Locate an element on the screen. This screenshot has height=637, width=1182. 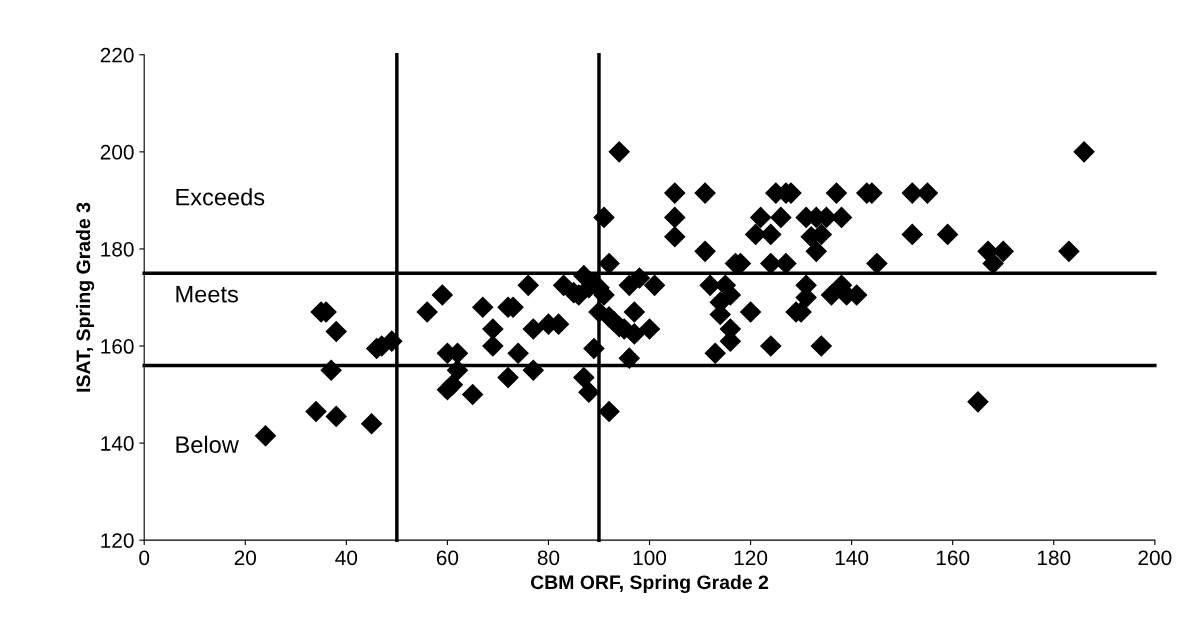
x-tick-label: 0 is located at coordinates (144, 558).